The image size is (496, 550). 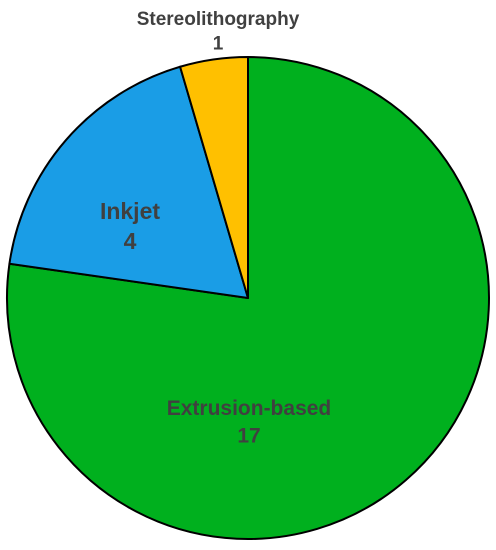 I want to click on slice-label-stereolithography: Stereolithography, so click(x=218, y=19).